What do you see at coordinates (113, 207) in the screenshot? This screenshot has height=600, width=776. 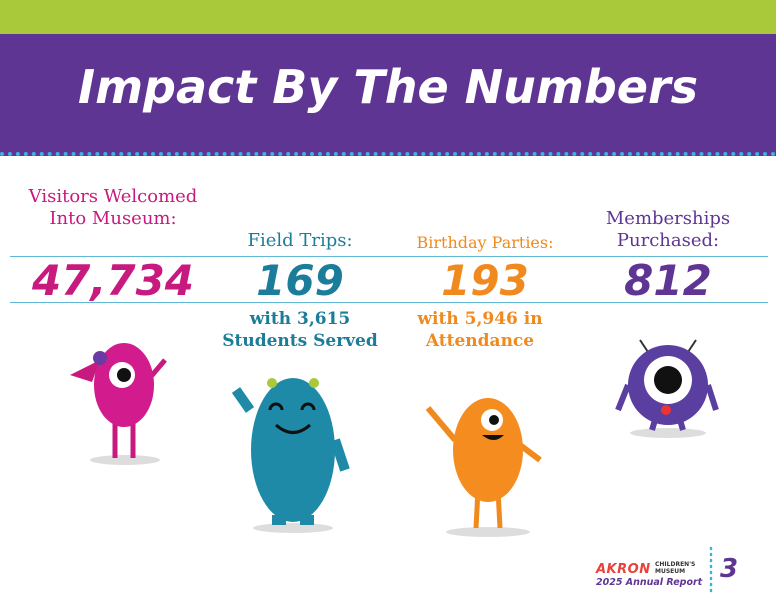 I see `stat-label: Visitors Welcomed Into Museum:` at bounding box center [113, 207].